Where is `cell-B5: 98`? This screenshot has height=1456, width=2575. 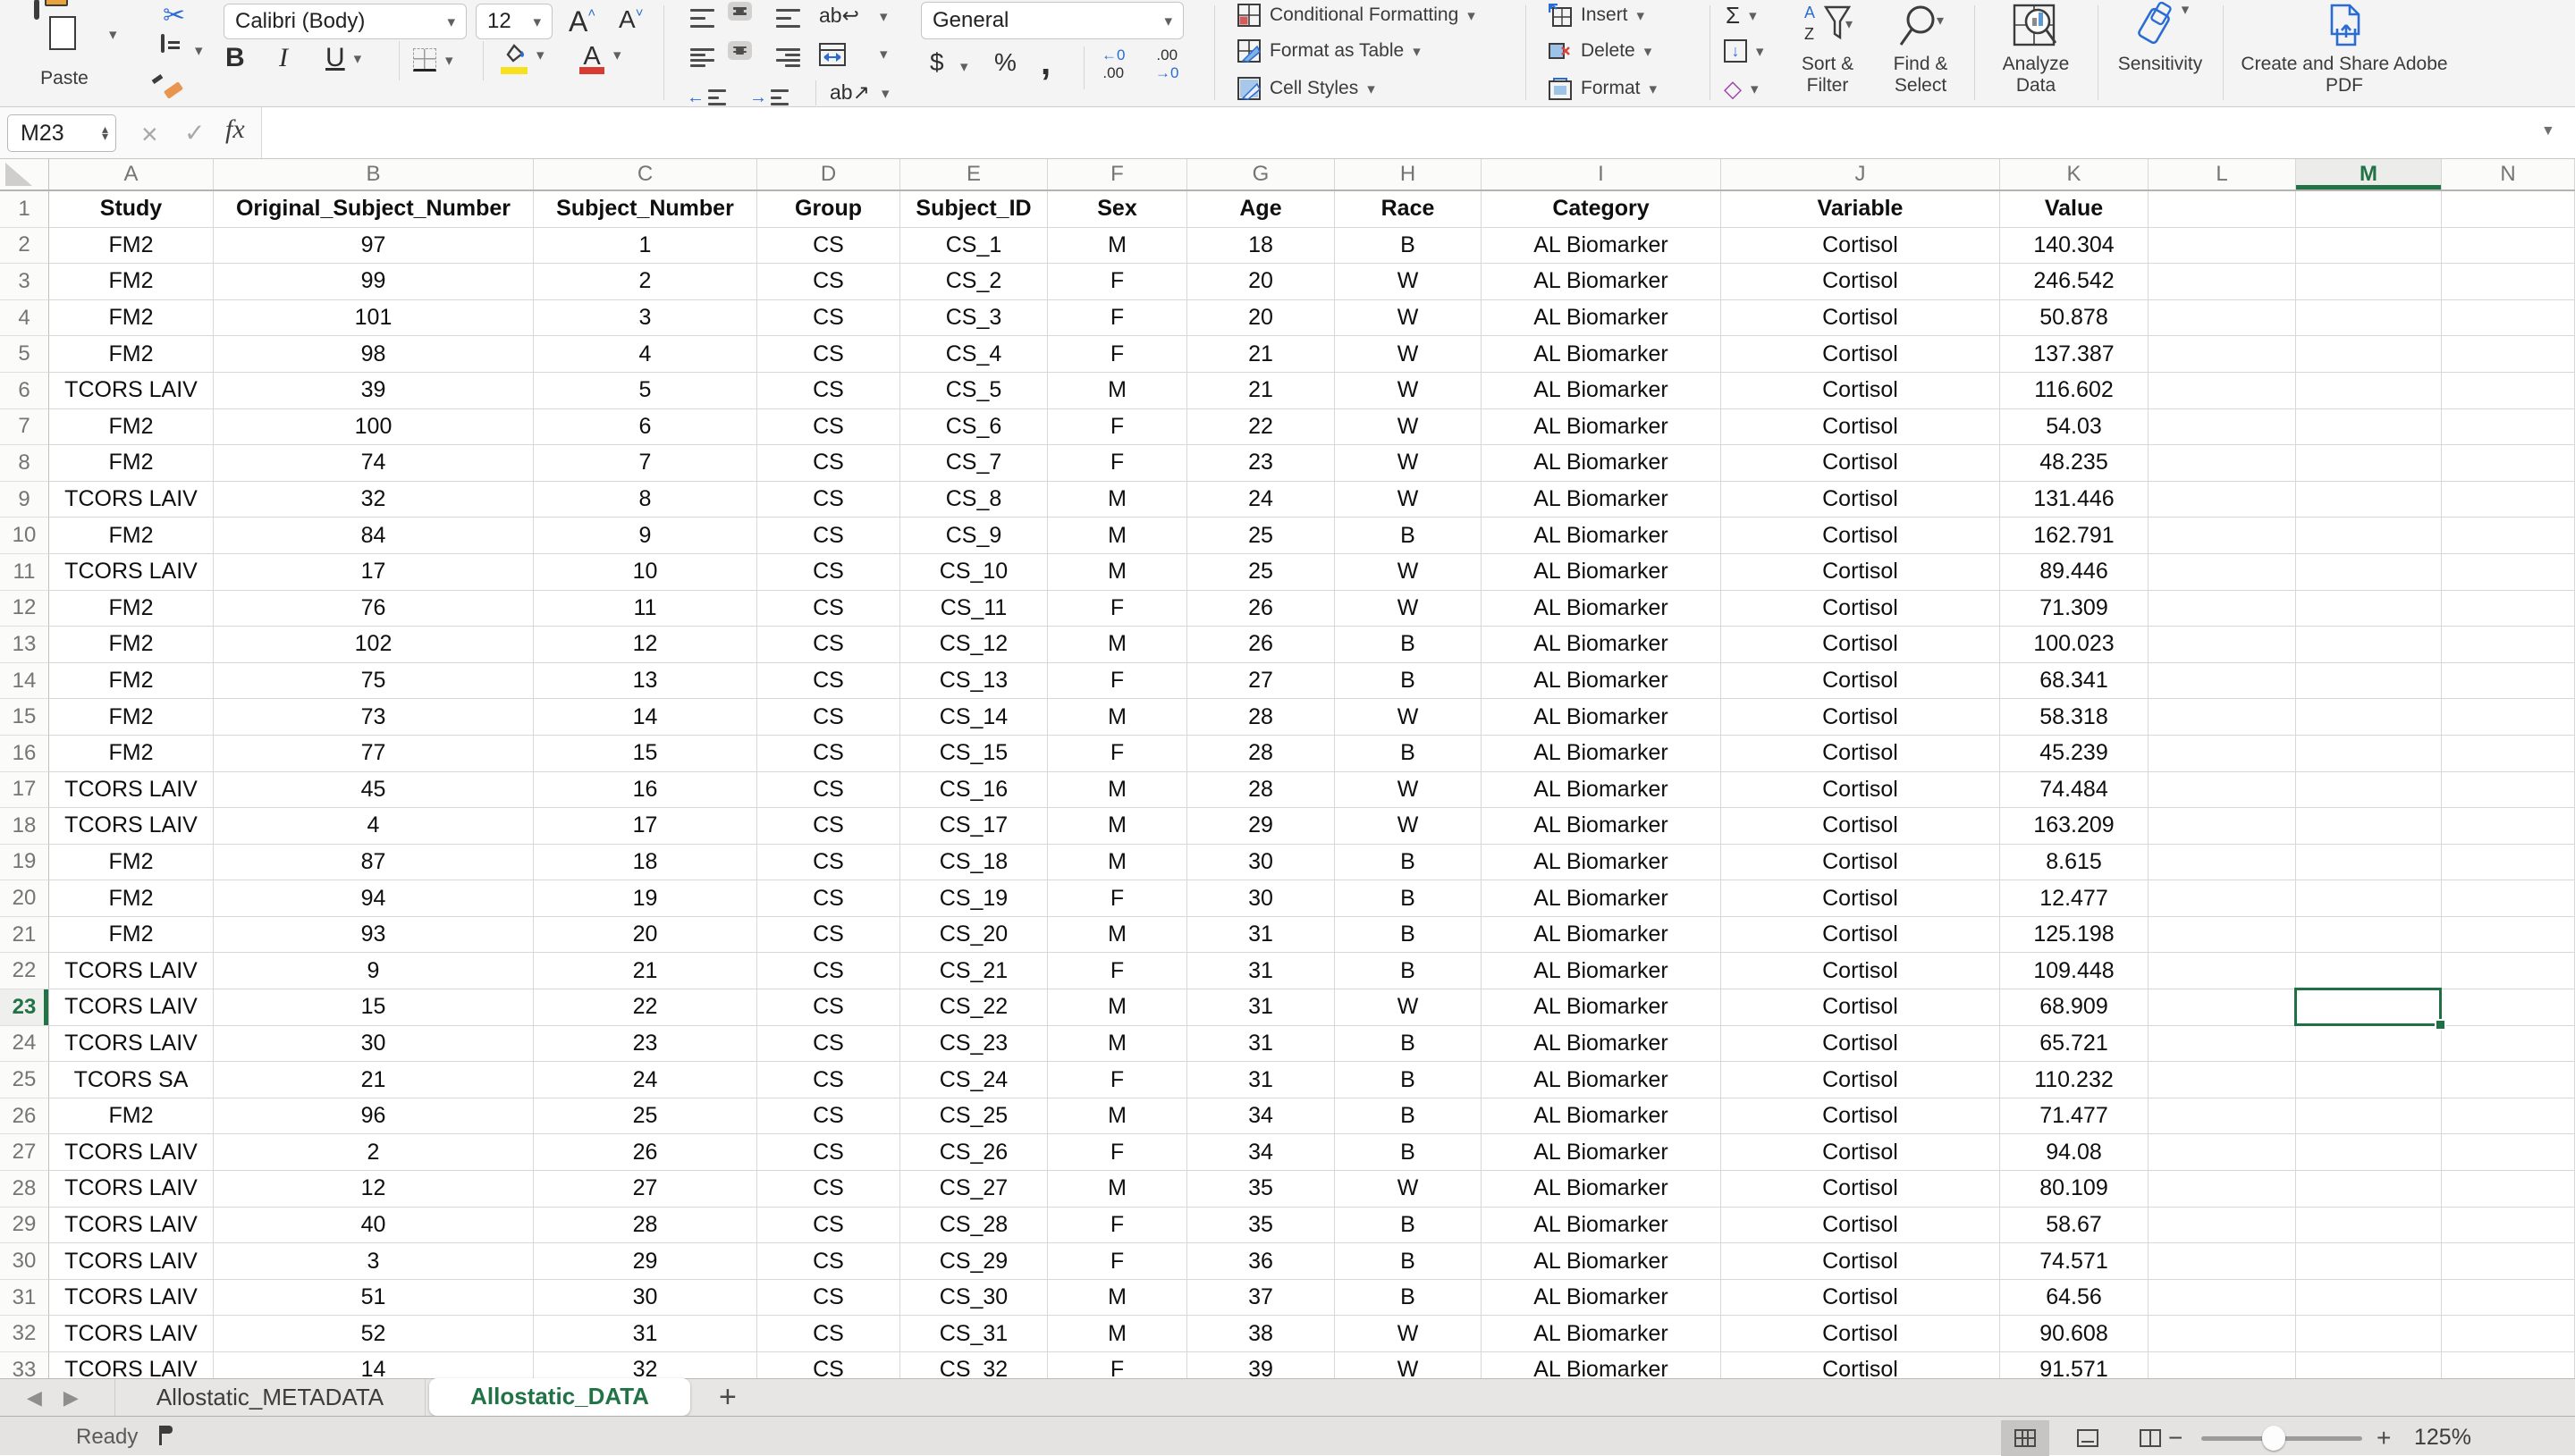
cell-B5: 98 is located at coordinates (374, 354).